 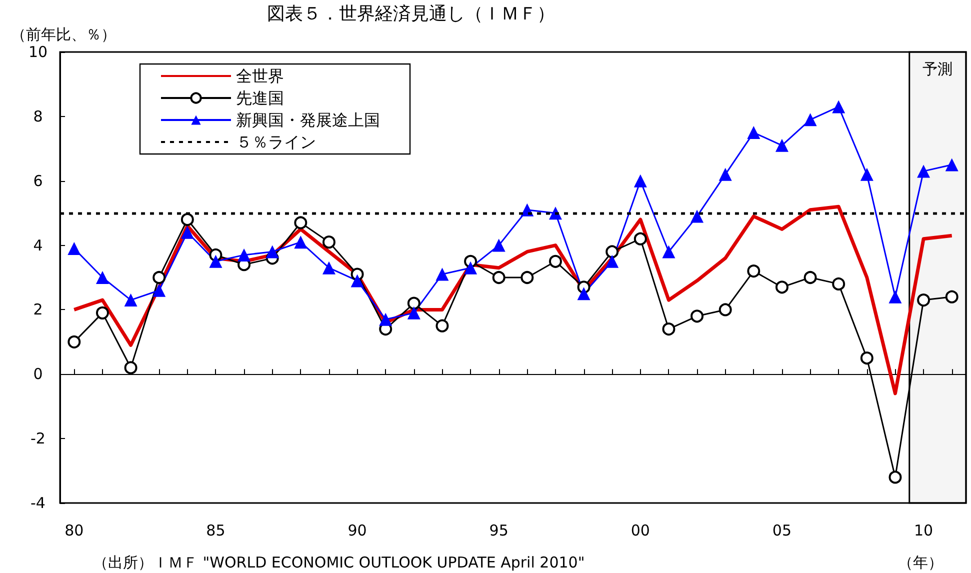 What do you see at coordinates (260, 76) in the screenshot?
I see `legend-label: 全世界` at bounding box center [260, 76].